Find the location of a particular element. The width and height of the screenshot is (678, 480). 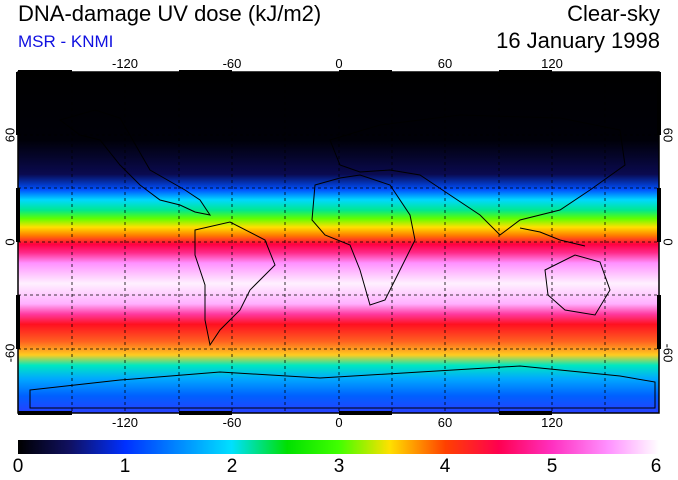

lon-label-bottom: -120 is located at coordinates (125, 422).